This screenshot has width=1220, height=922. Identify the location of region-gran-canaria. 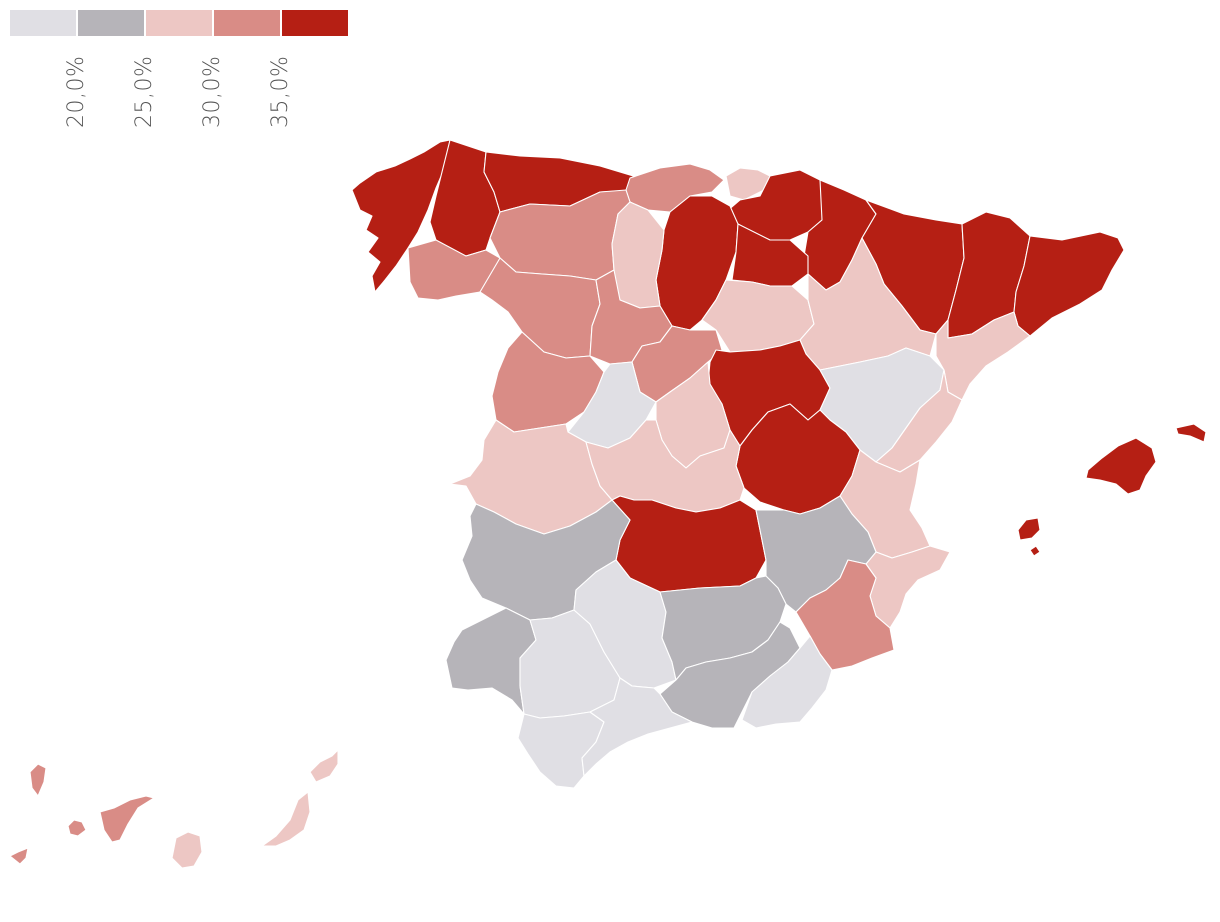
(187, 850).